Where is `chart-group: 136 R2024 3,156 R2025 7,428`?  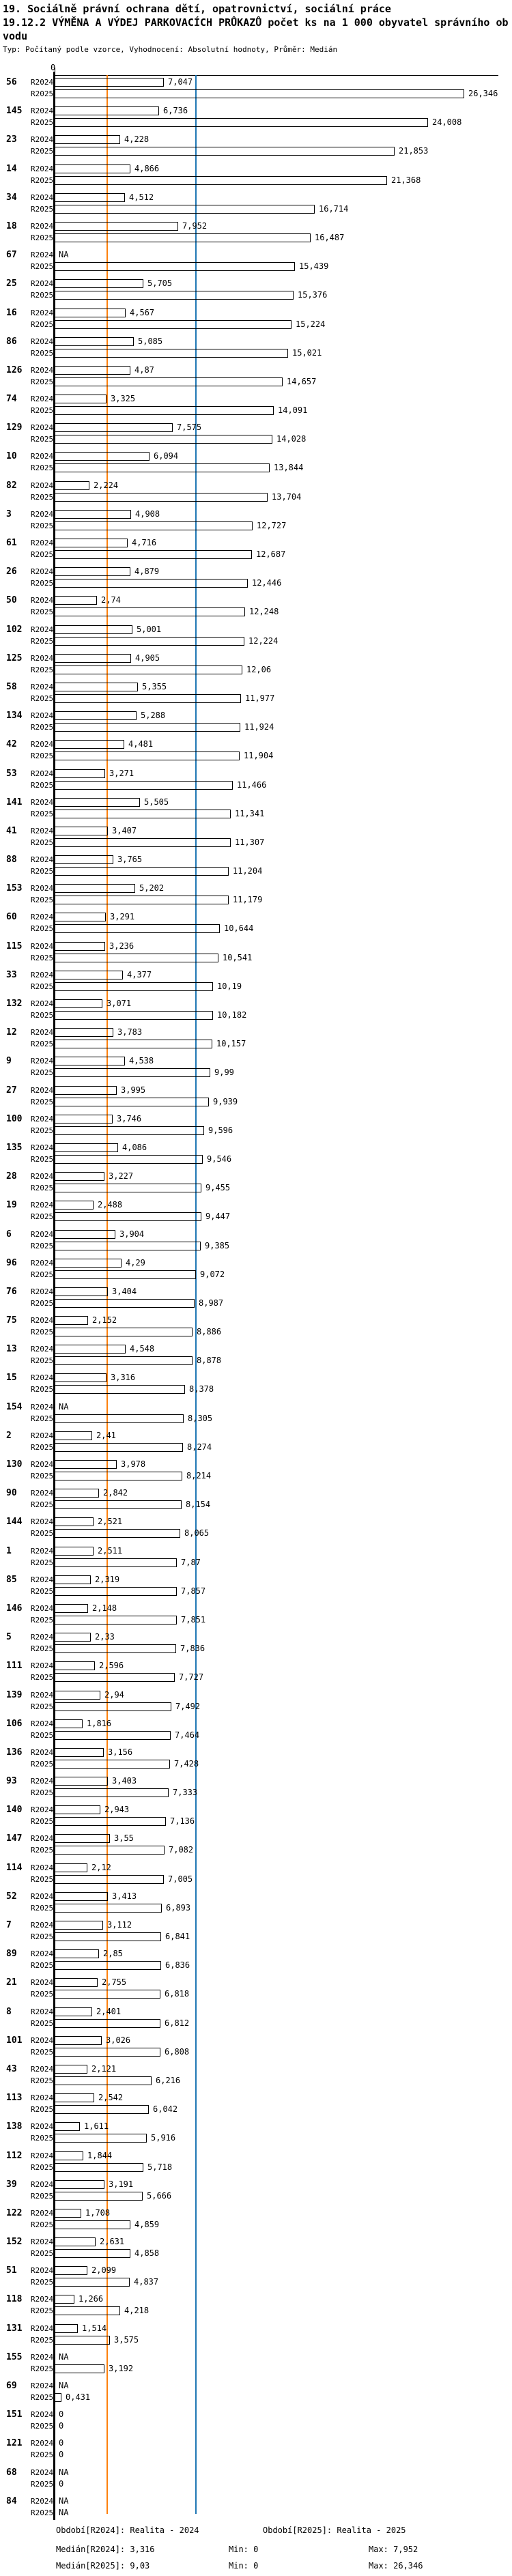 chart-group: 136 R2024 3,156 R2025 7,428 is located at coordinates (256, 1761).